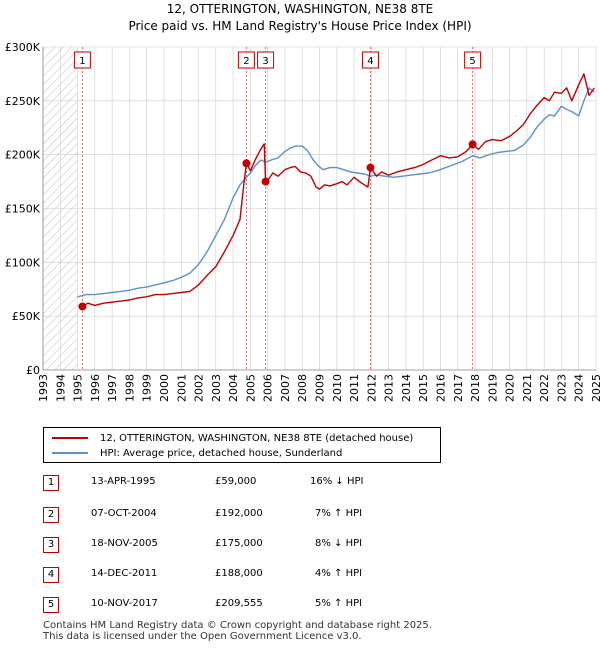 The width and height of the screenshot is (600, 650). I want to click on x-tick-label: 2023, so click(561, 388).